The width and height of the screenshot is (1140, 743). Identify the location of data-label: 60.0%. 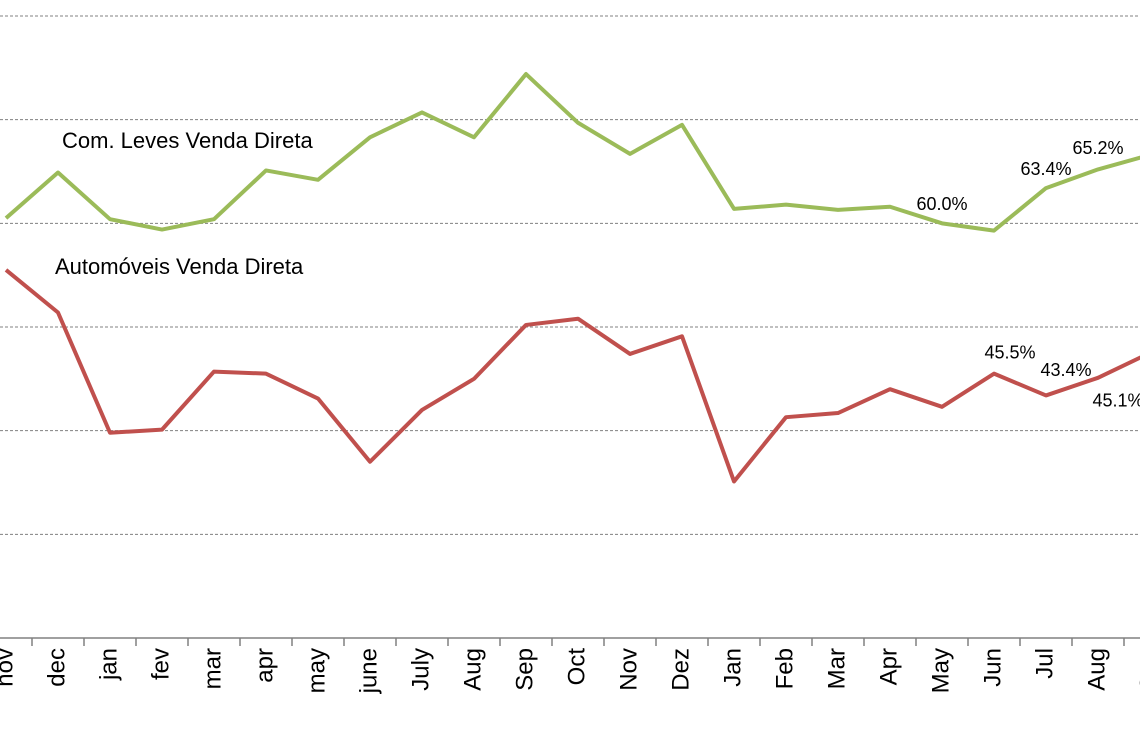
(941, 204).